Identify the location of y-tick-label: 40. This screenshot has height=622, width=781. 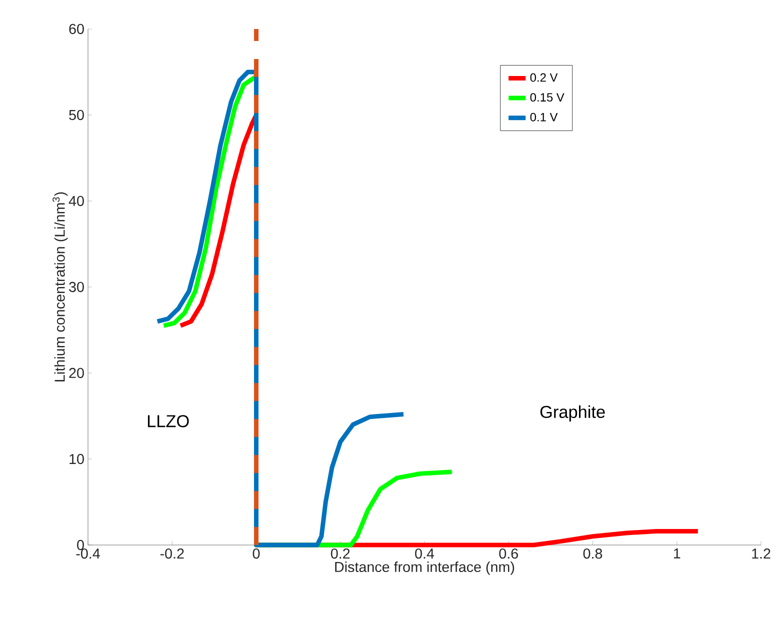
(76, 201).